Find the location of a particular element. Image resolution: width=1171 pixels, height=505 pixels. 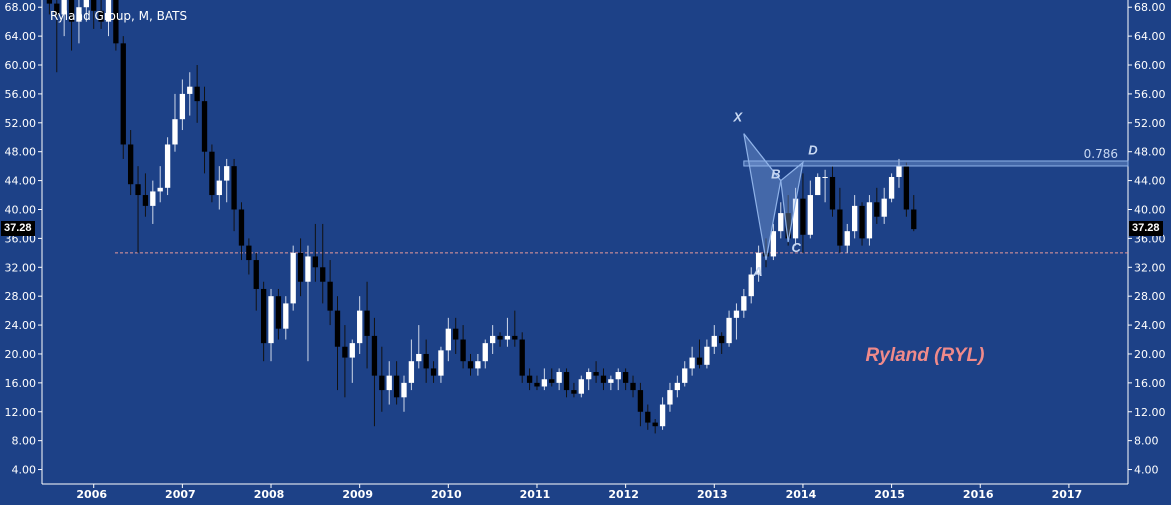

x-tick-label: 2011 is located at coordinates (535, 494).